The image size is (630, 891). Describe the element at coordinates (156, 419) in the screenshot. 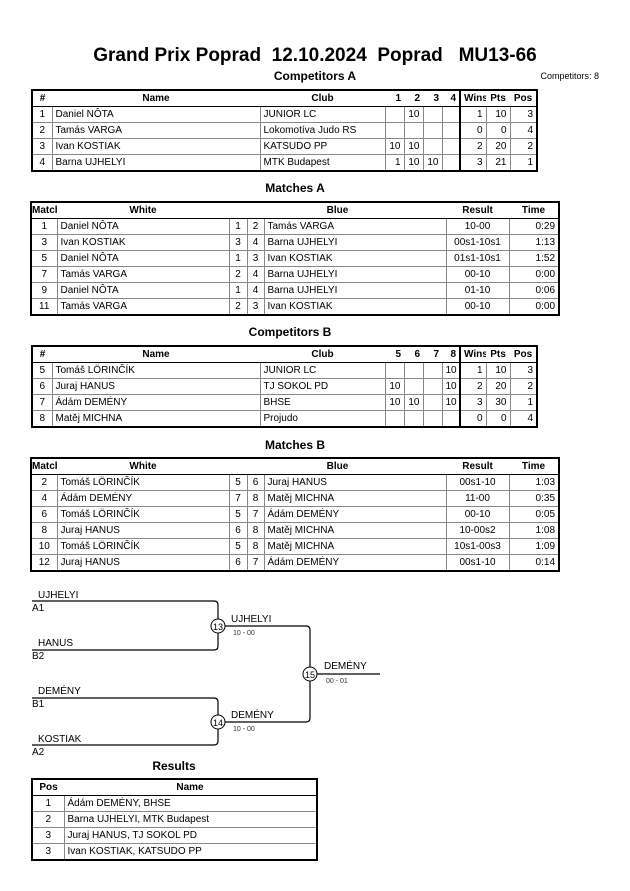

I see `name: Matěj MICHNA` at that location.